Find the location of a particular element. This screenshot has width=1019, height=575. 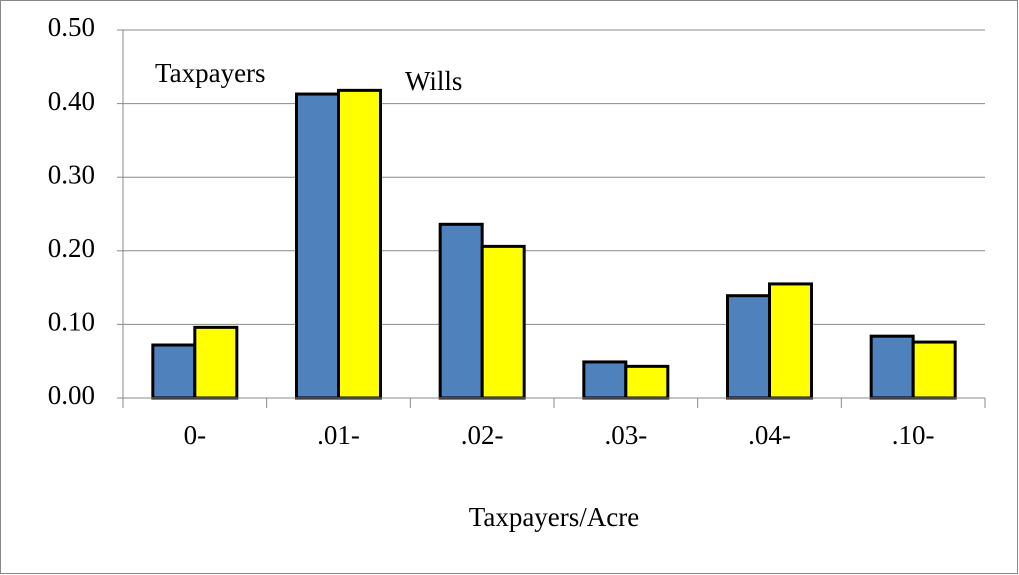

y-tick-label: 0.20 is located at coordinates (71, 248).